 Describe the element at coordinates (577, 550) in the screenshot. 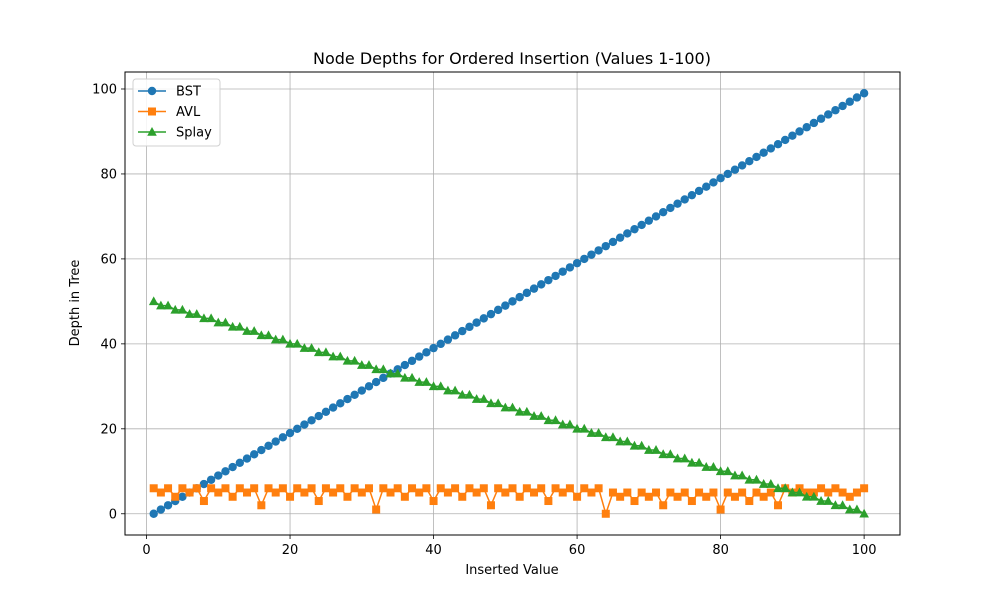

I see `x-tick-label: 60` at that location.